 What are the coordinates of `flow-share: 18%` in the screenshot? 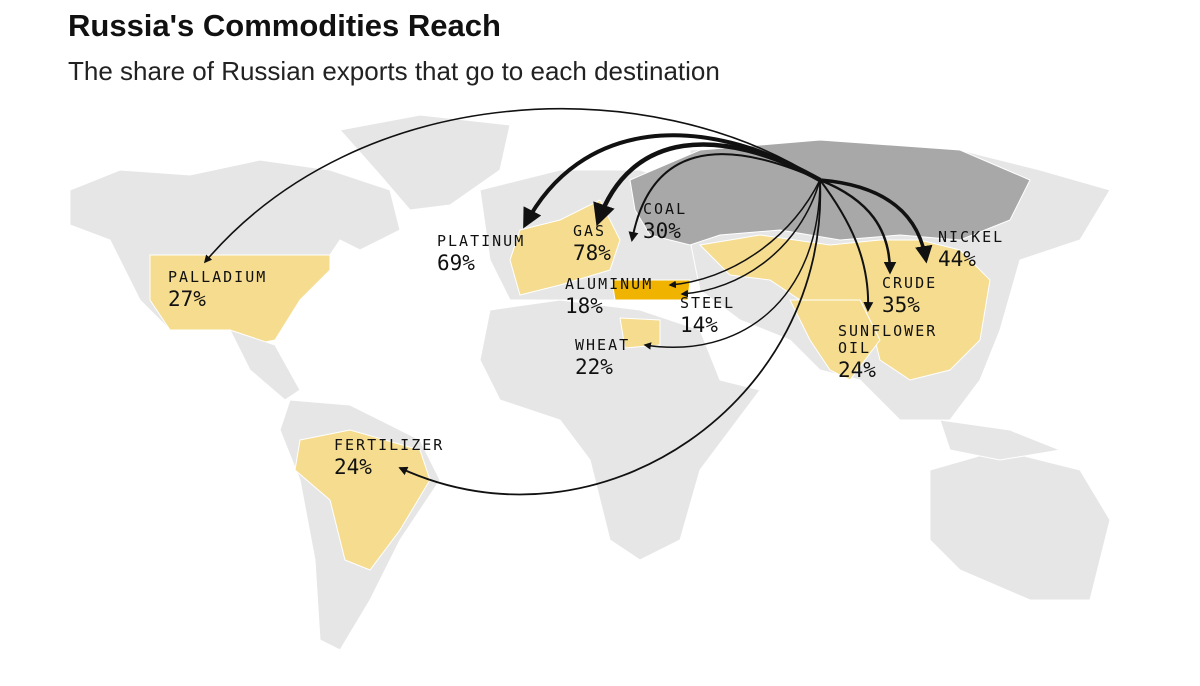 It's located at (584, 306).